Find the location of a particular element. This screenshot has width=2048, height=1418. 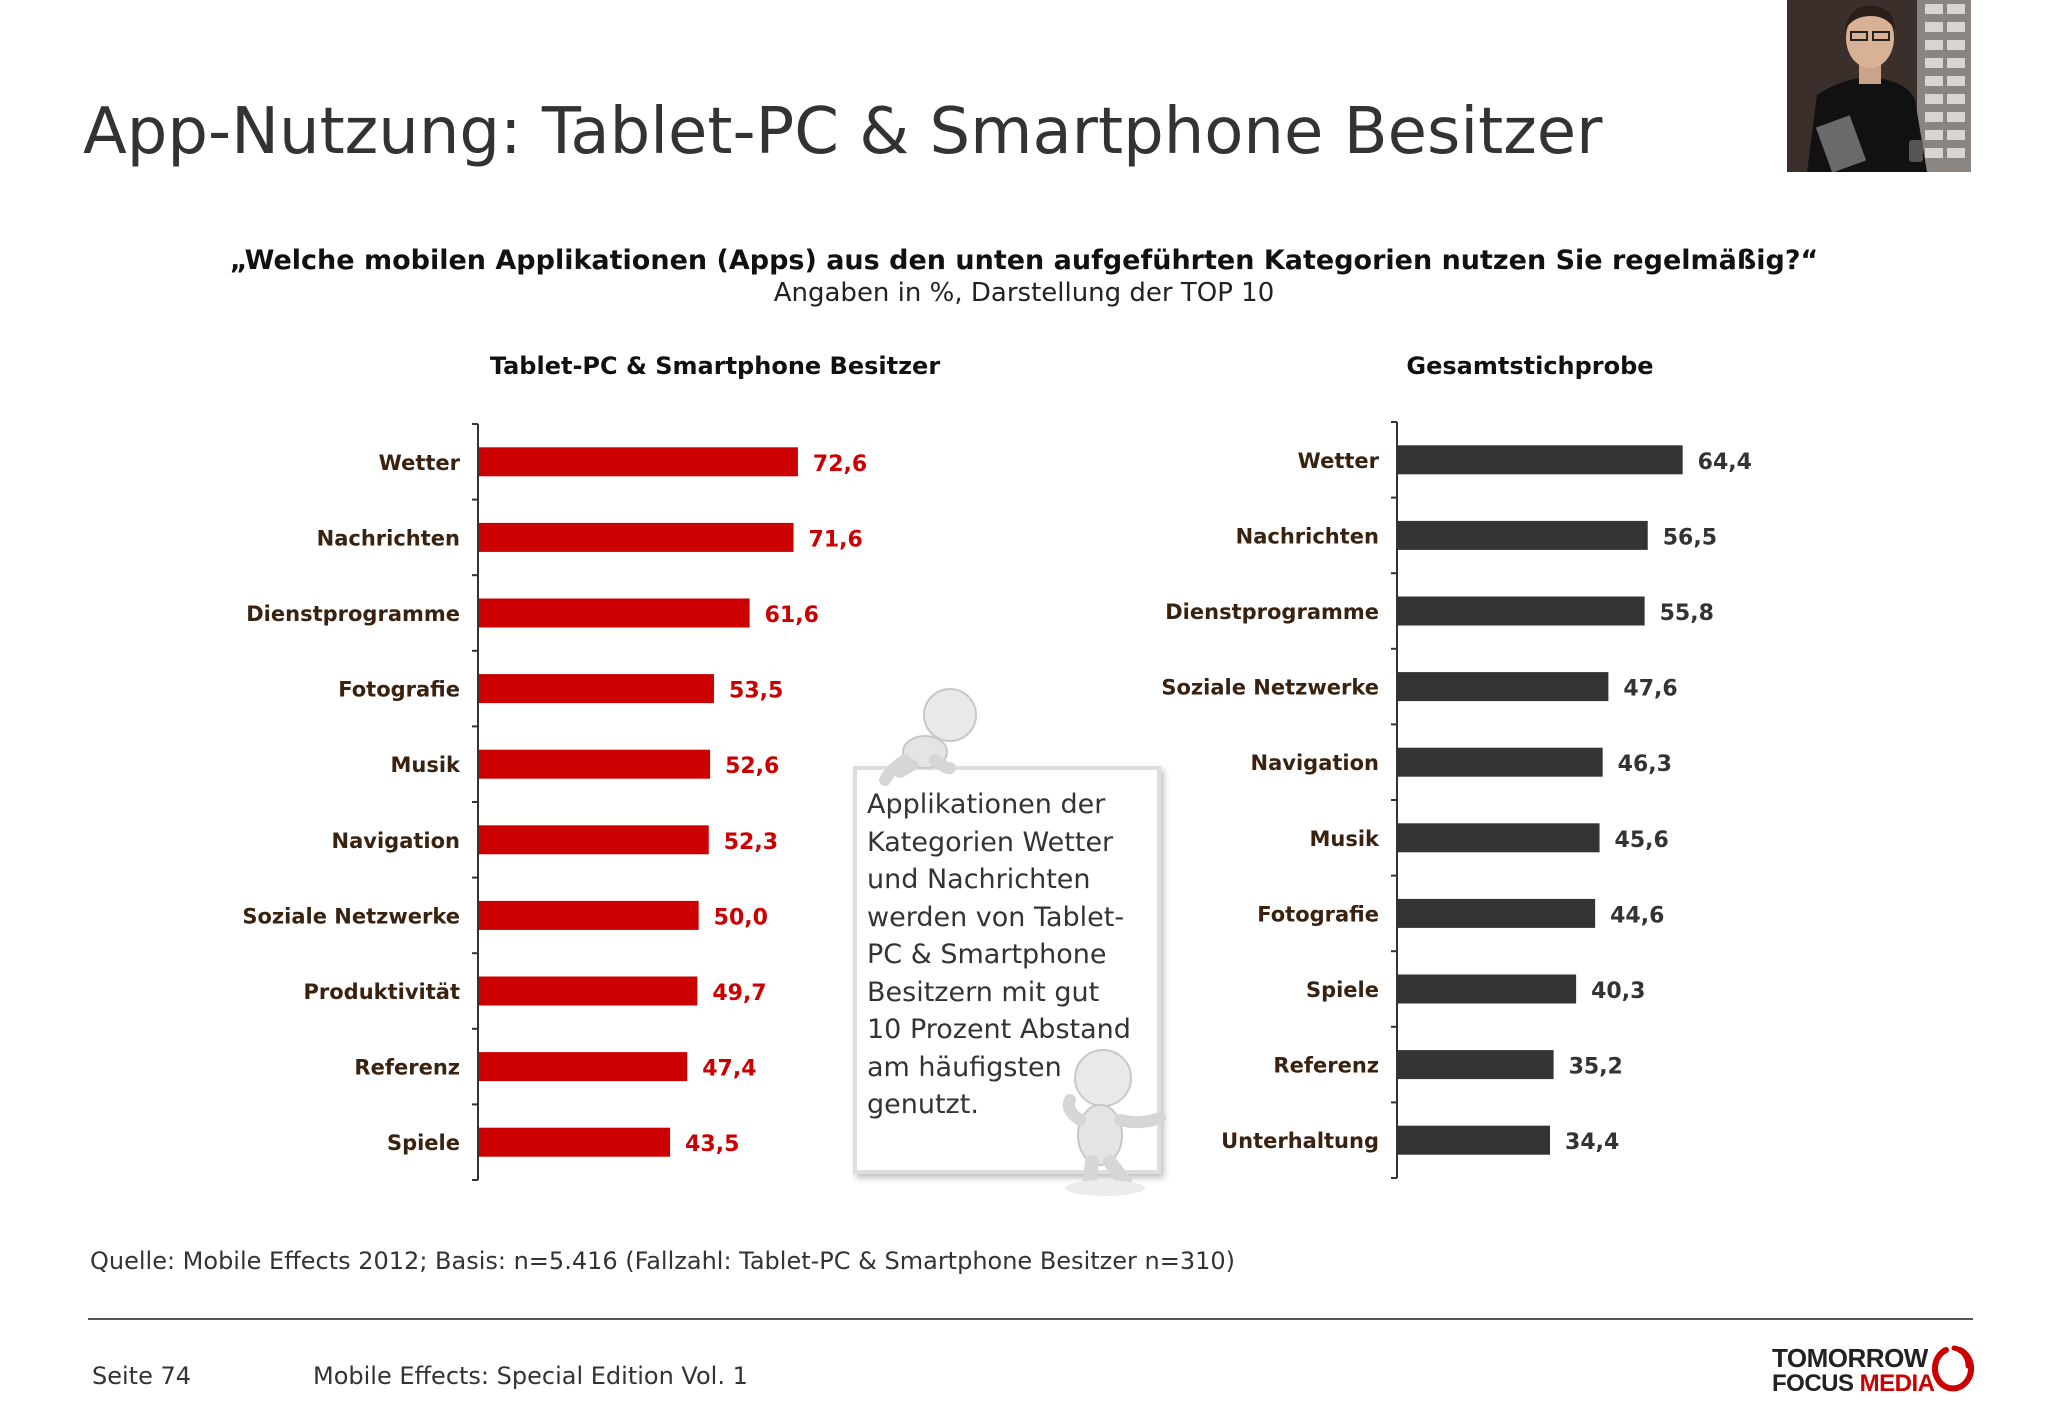

callout-line: genutzt. is located at coordinates (923, 1104).